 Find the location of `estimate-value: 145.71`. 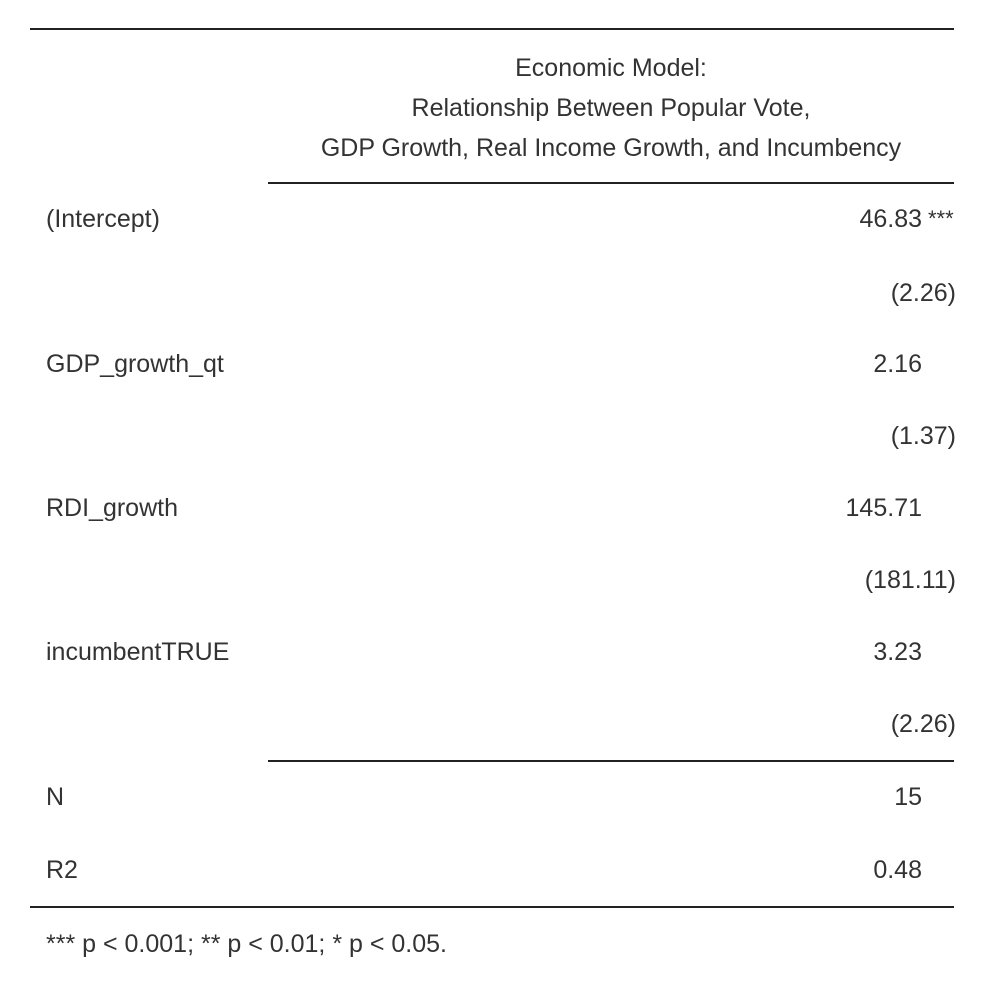

estimate-value: 145.71 is located at coordinates (883, 508).